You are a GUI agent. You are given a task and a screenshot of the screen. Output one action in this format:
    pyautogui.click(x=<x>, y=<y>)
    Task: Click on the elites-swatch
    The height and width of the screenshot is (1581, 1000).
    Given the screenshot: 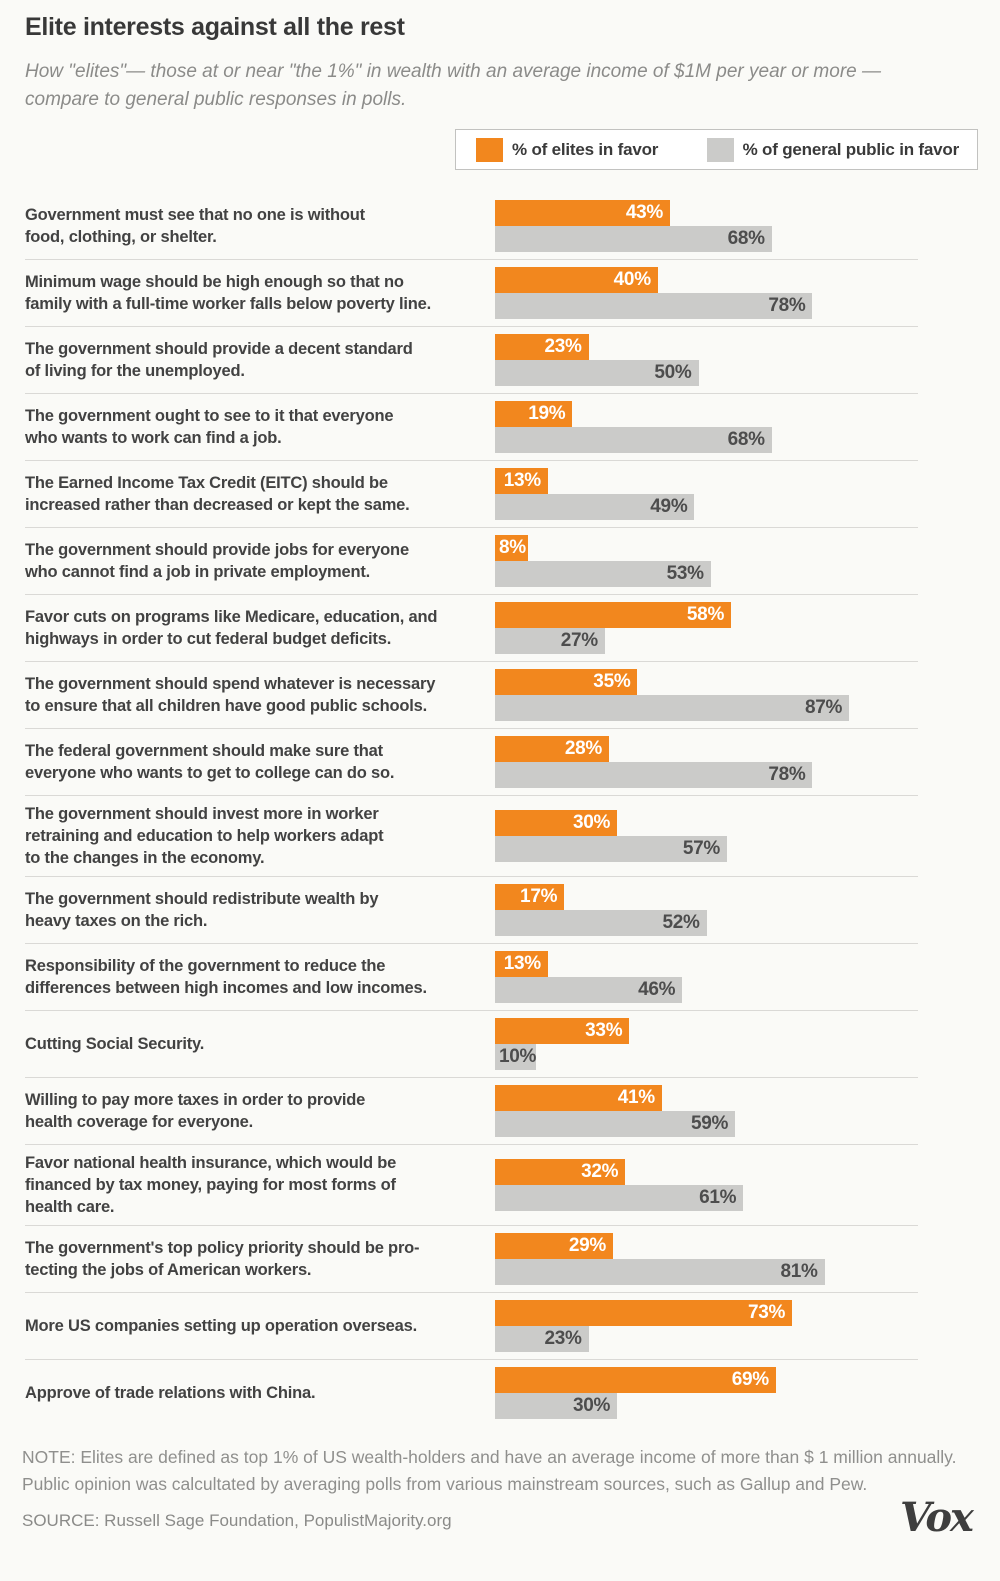 What is the action you would take?
    pyautogui.click(x=489, y=149)
    